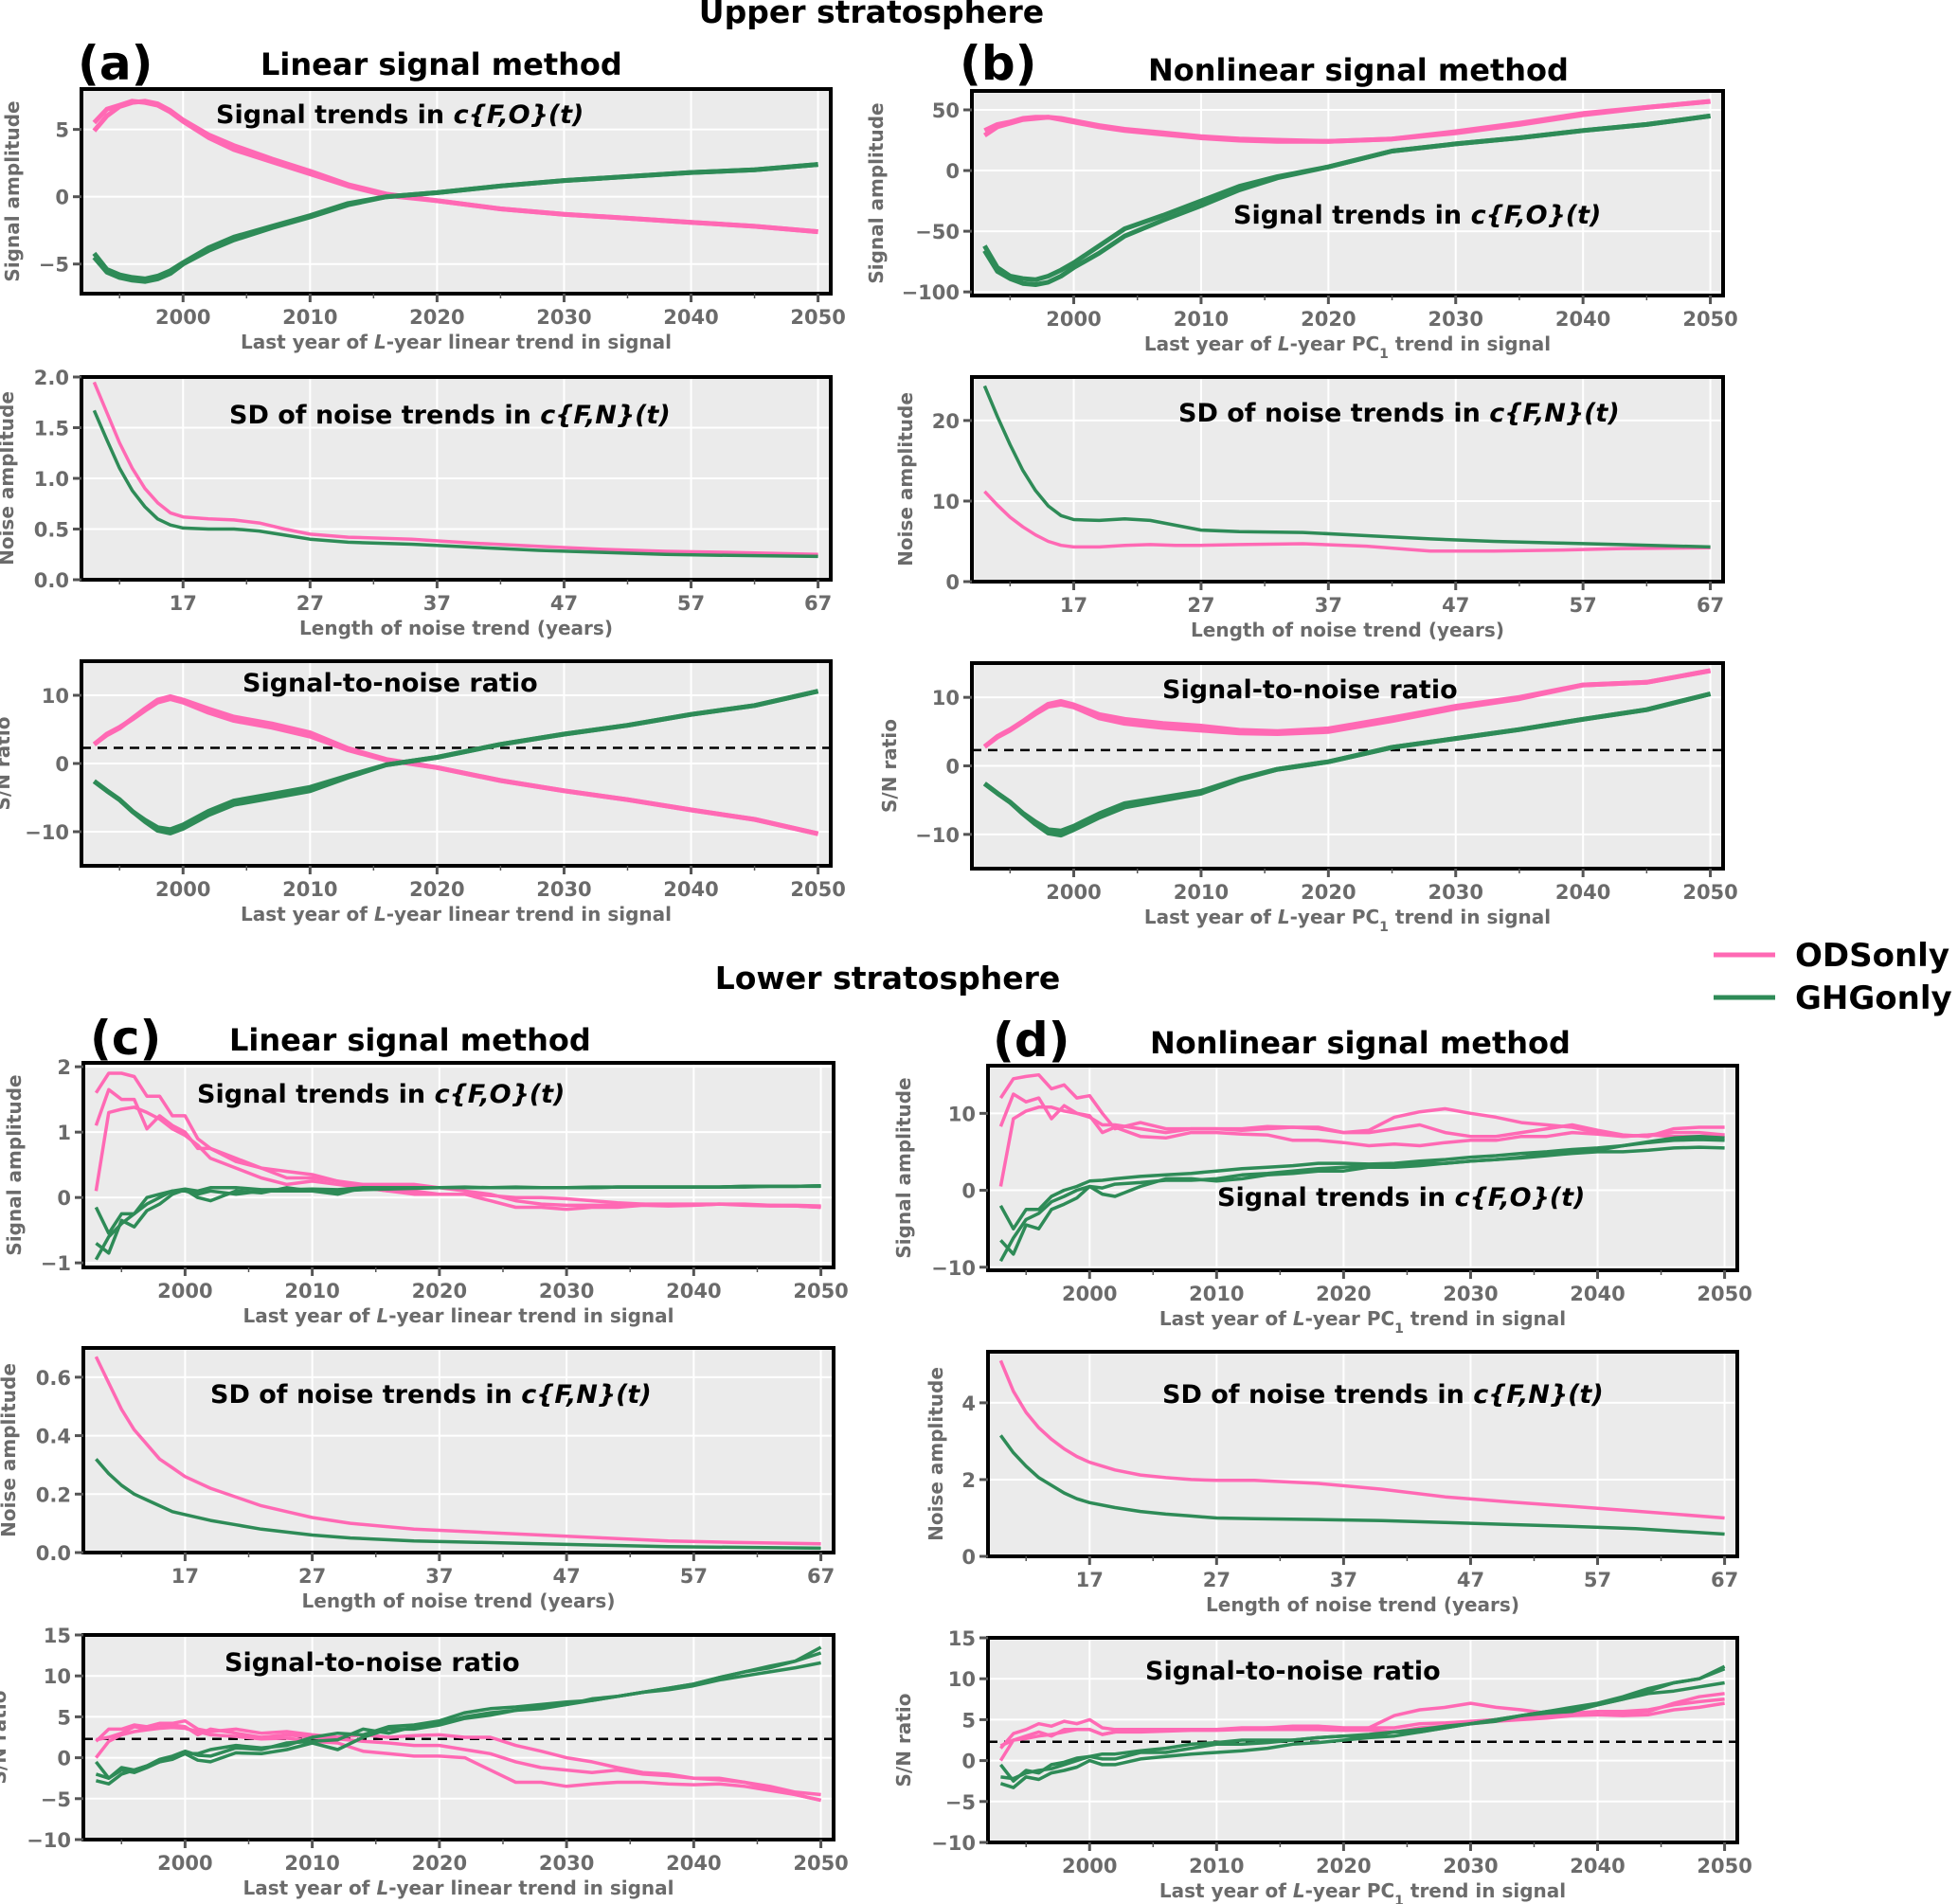 Image resolution: width=1958 pixels, height=1904 pixels. What do you see at coordinates (1335, 343) in the screenshot?
I see `x-axis-label-part: -year PC` at bounding box center [1335, 343].